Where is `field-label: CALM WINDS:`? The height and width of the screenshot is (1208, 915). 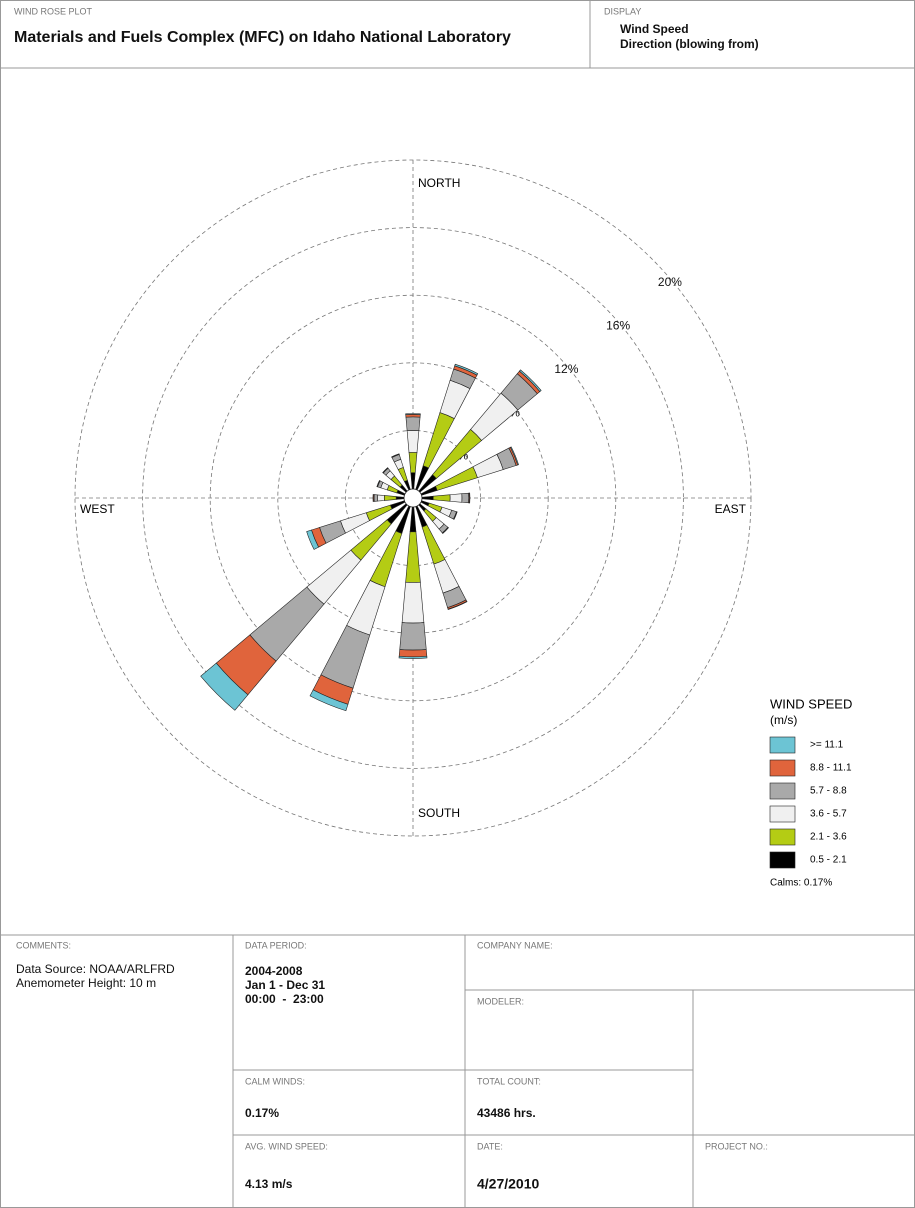 field-label: CALM WINDS: is located at coordinates (275, 1081).